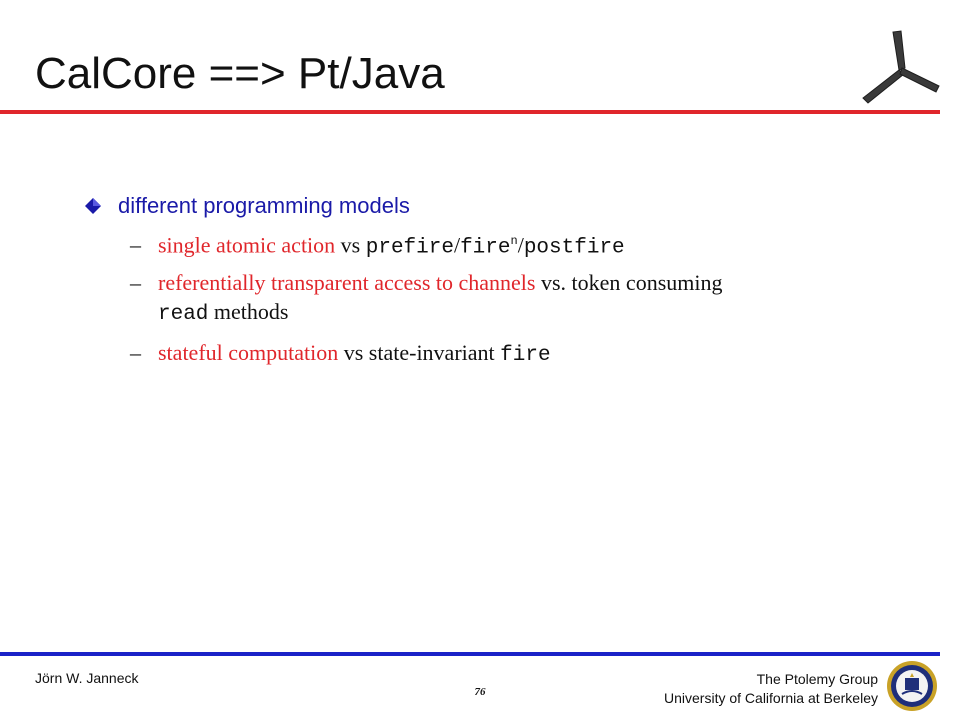 This screenshot has width=960, height=720. Describe the element at coordinates (771, 698) in the screenshot. I see `footer-university: University of California at Berkeley` at that location.